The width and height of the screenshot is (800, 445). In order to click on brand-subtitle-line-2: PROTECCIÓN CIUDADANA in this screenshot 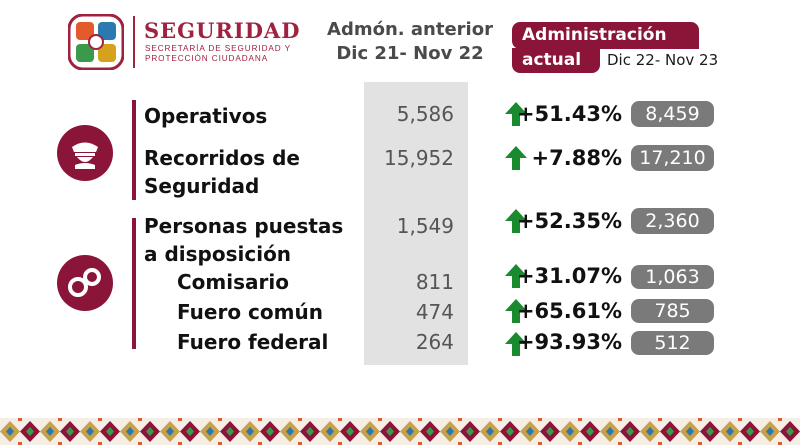, I will do `click(207, 58)`.